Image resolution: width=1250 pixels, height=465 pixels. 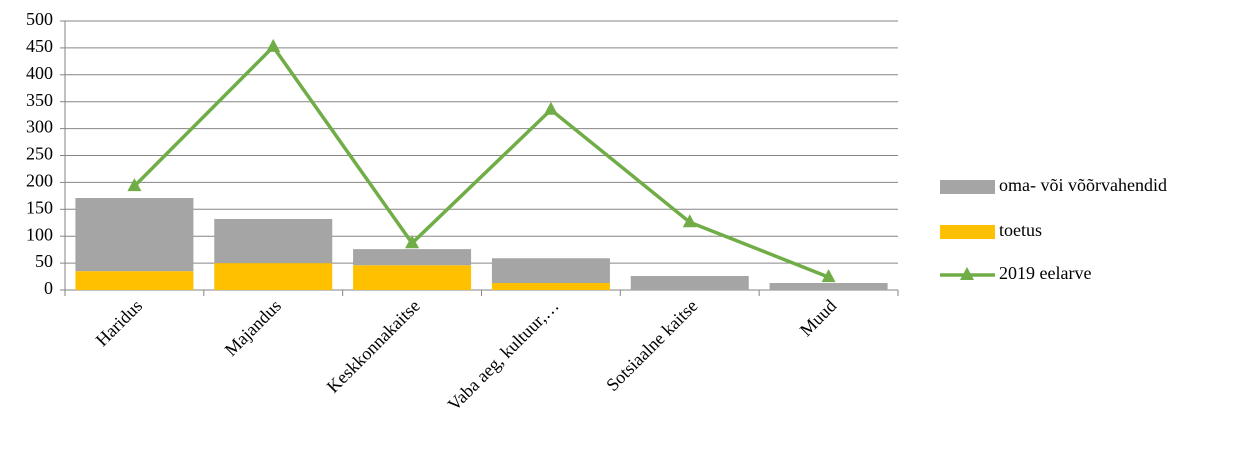 What do you see at coordinates (119, 323) in the screenshot?
I see `x-tick-label: Haridus` at bounding box center [119, 323].